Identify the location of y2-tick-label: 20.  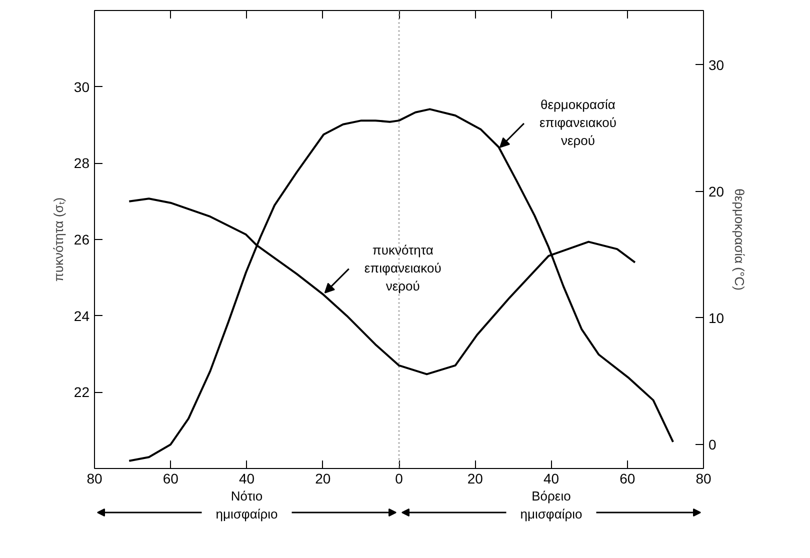
(716, 191).